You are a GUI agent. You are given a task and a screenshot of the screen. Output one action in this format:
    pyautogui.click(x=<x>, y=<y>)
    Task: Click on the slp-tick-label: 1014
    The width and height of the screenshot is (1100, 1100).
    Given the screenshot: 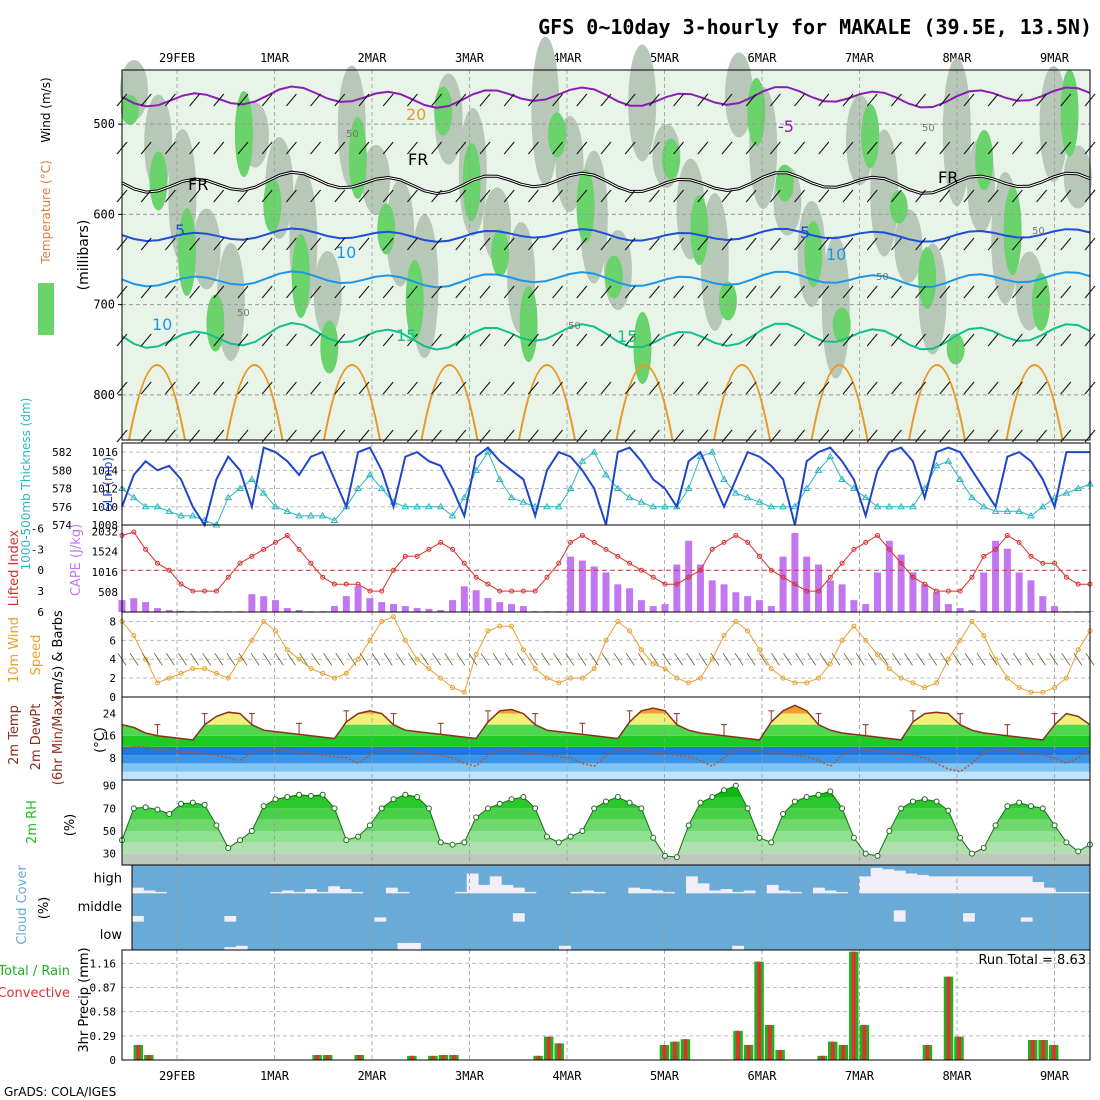 What is the action you would take?
    pyautogui.click(x=105, y=470)
    